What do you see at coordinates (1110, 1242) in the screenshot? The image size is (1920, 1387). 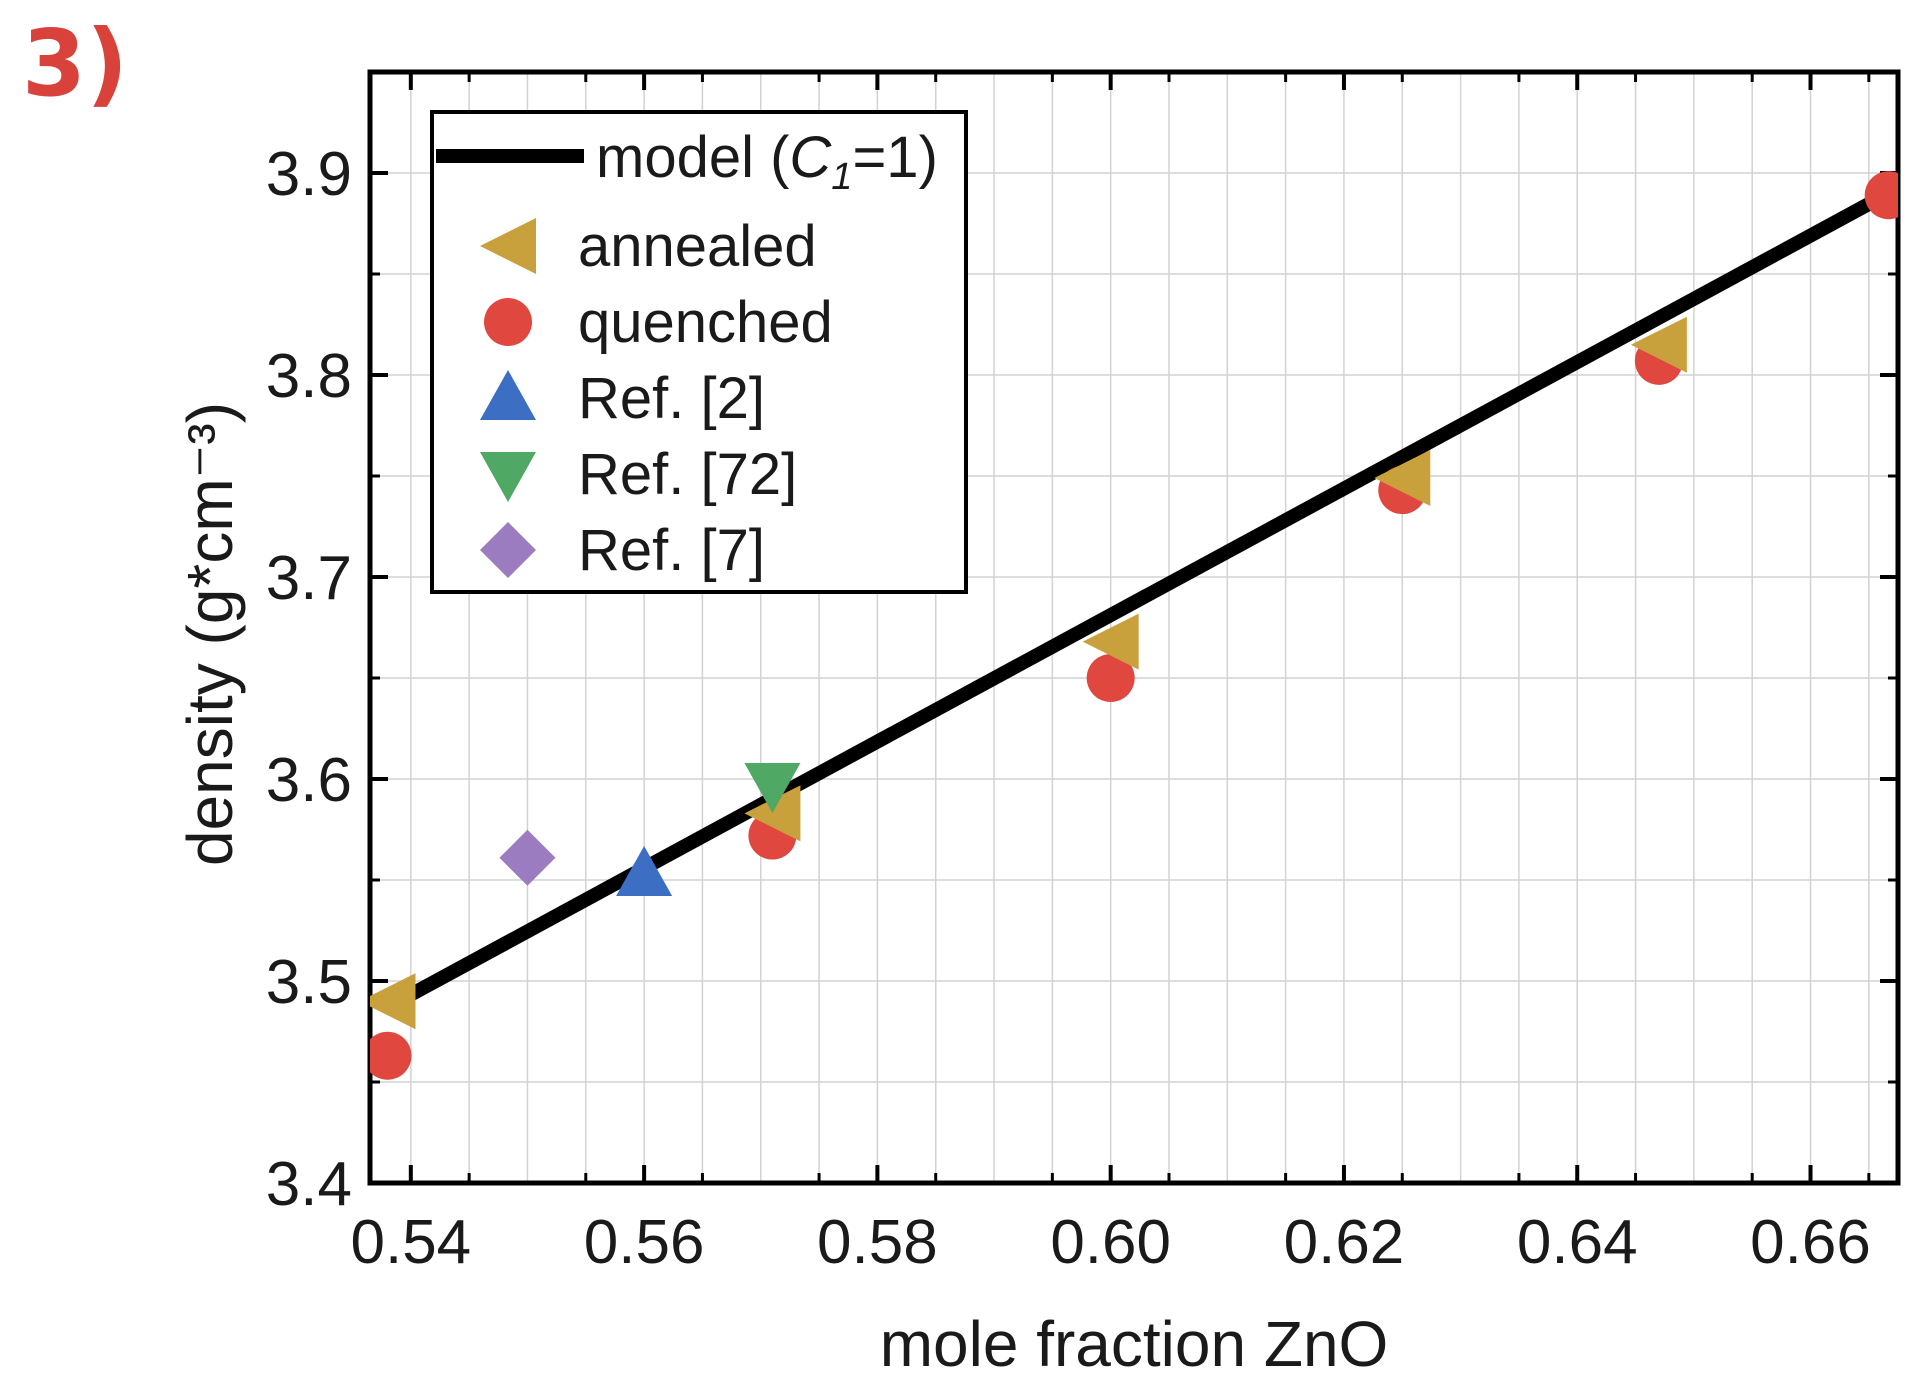 I see `x-tick-label: 0.60` at bounding box center [1110, 1242].